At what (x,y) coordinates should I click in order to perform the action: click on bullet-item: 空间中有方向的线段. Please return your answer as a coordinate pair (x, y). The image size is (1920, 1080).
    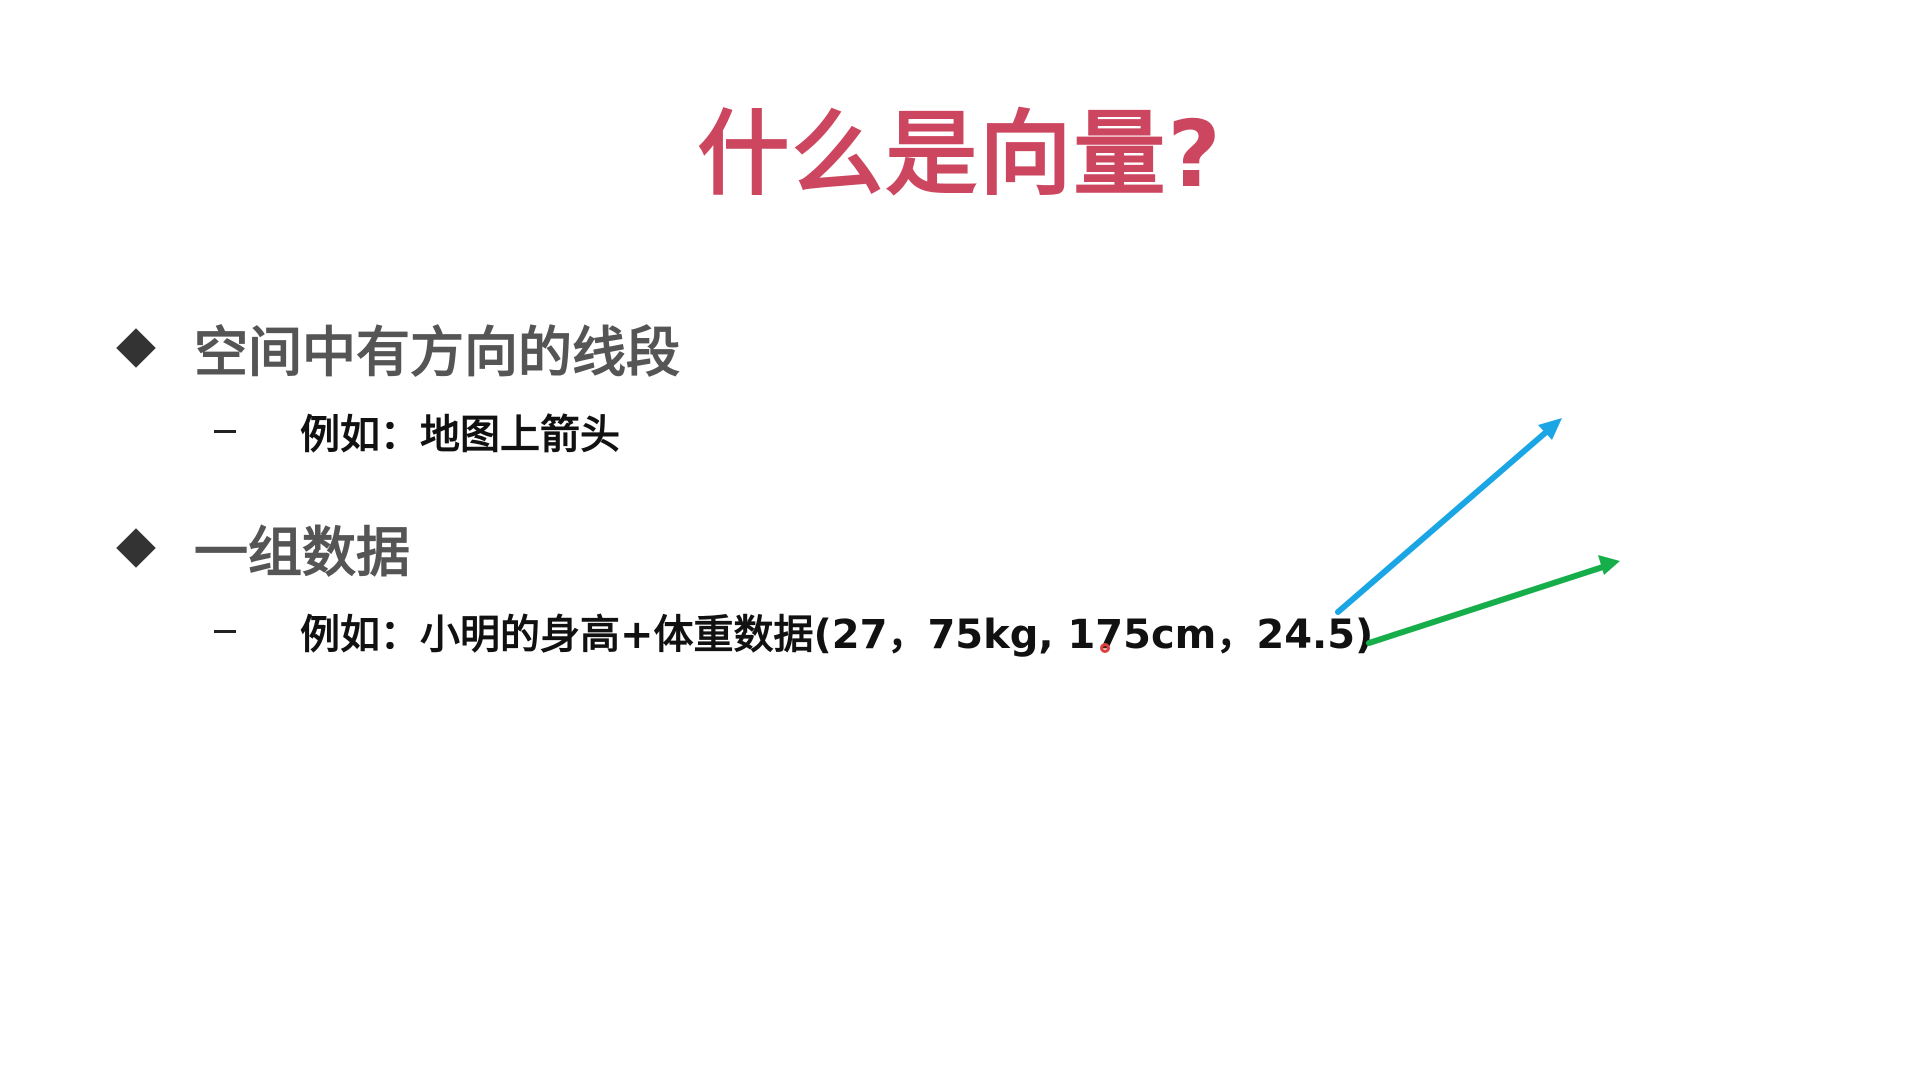
    Looking at the image, I should click on (398, 347).